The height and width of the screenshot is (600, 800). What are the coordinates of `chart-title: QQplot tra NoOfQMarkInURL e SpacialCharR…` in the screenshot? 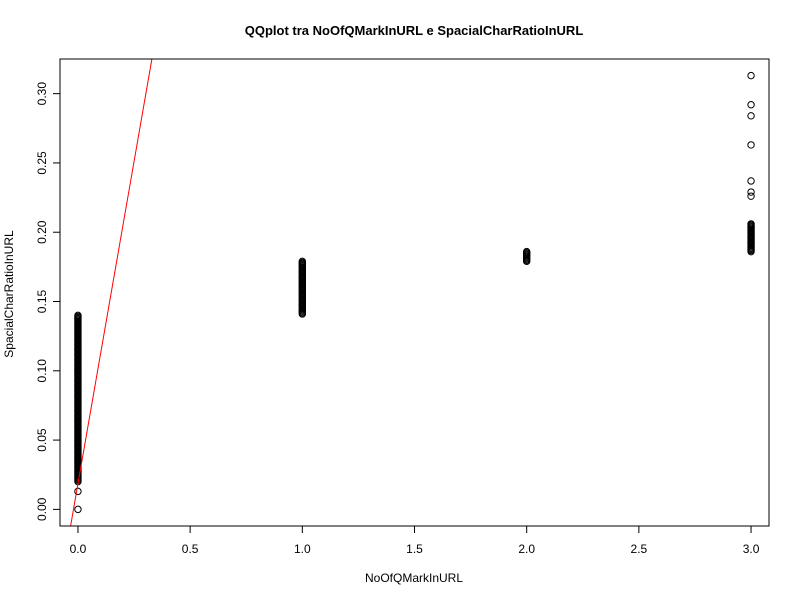 It's located at (414, 30).